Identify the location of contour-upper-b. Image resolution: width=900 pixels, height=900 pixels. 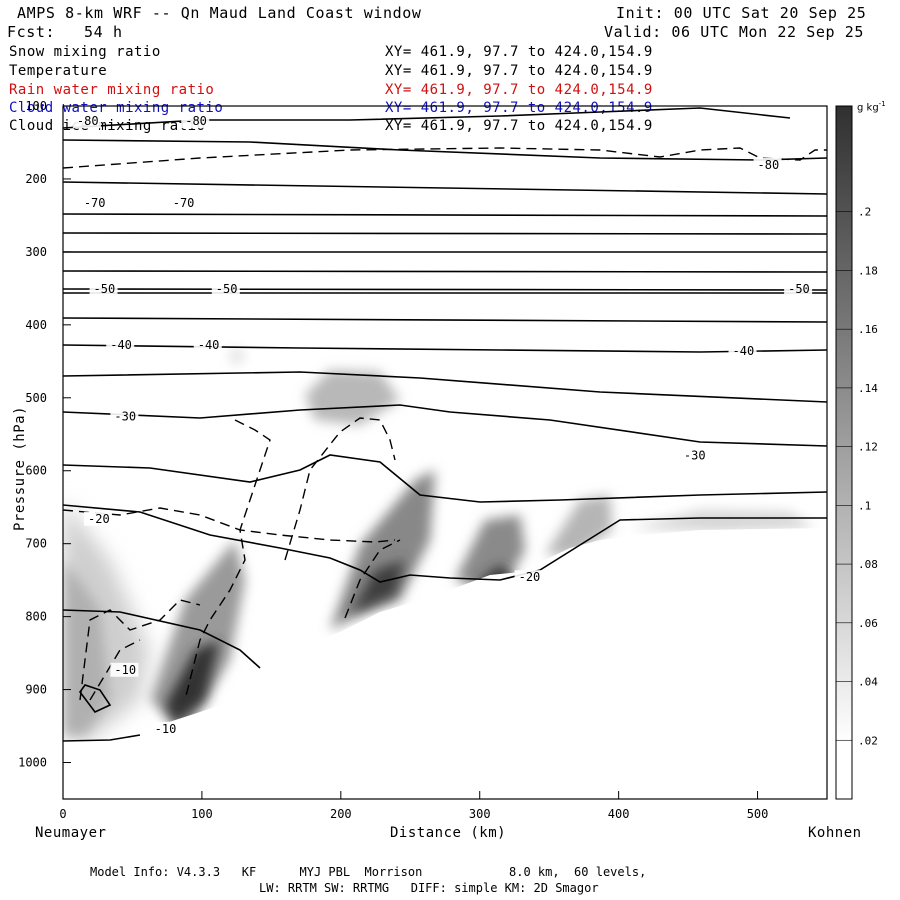
(445, 188).